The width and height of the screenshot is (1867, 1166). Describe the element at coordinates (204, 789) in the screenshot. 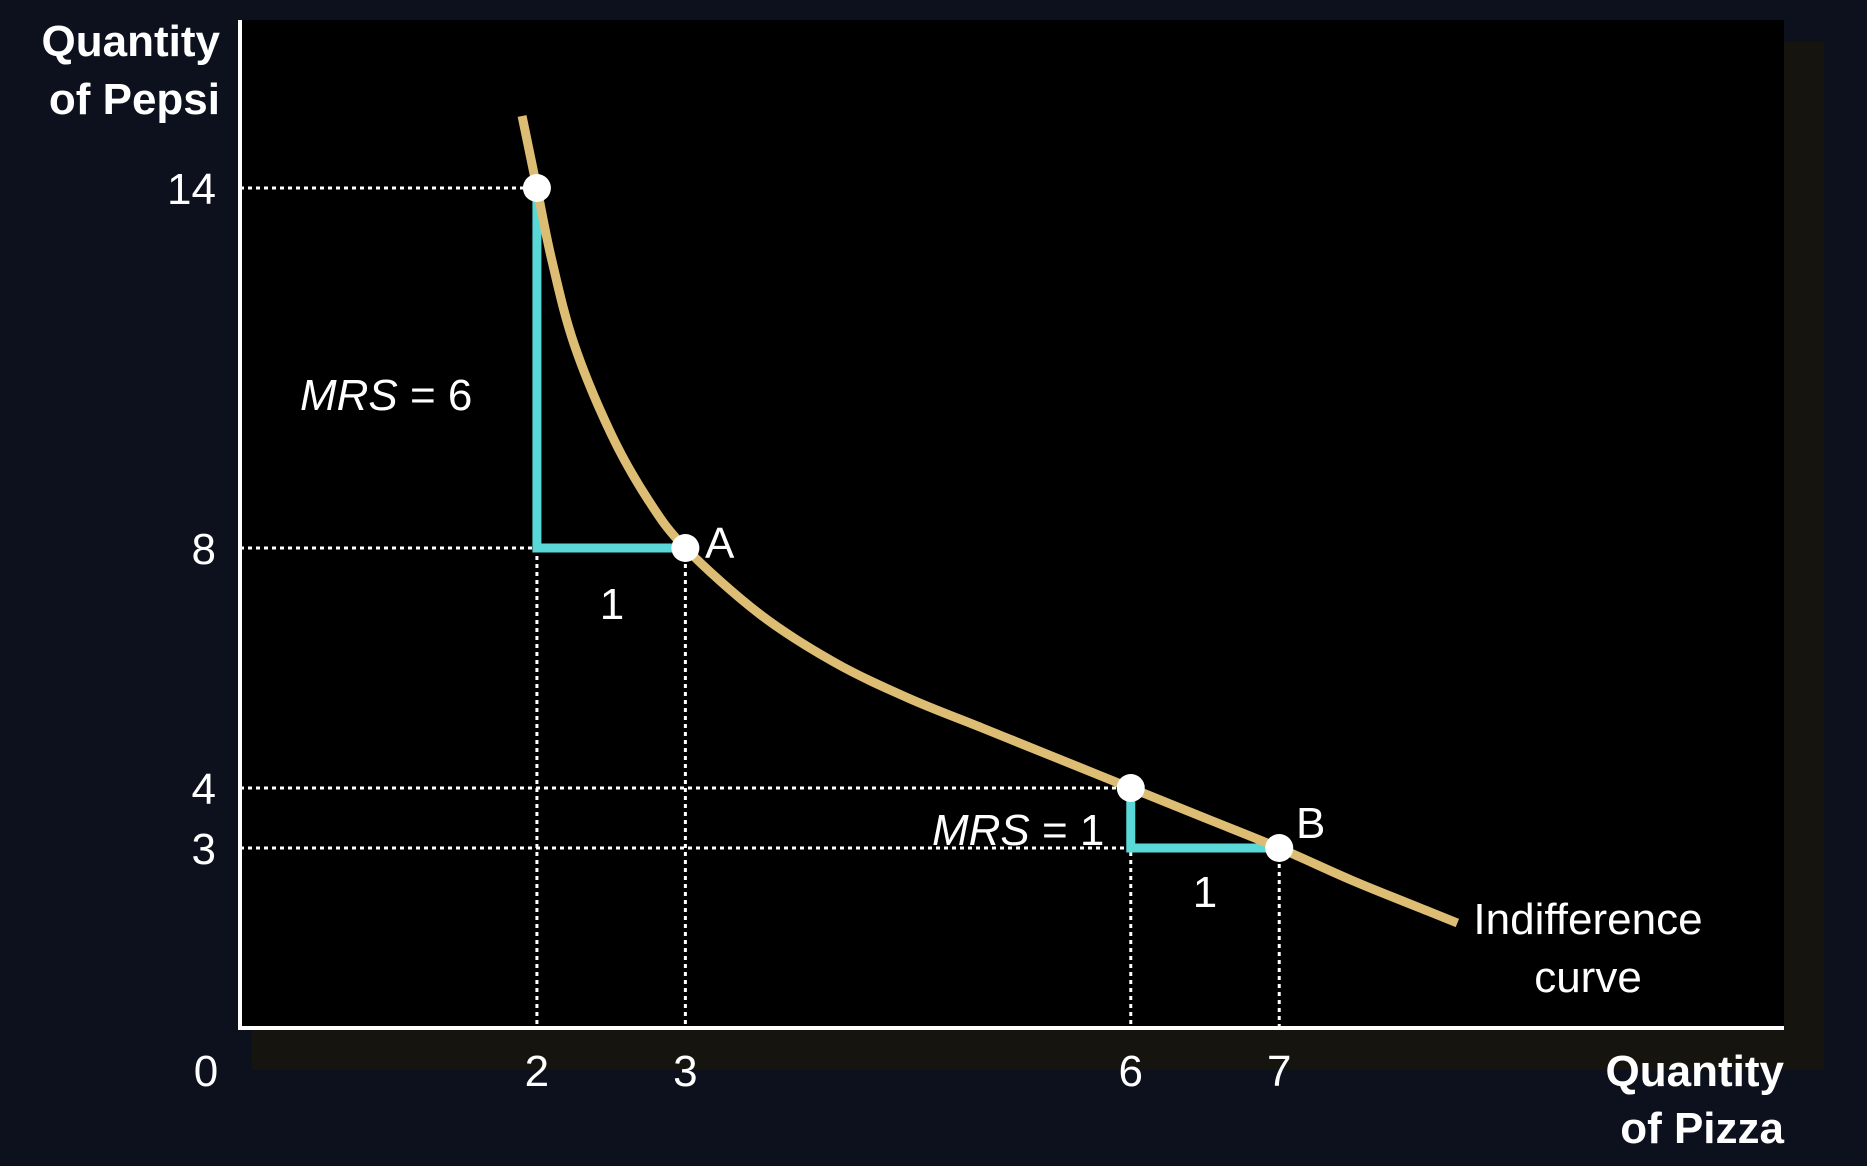

I see `y-tick-label-4: 4` at that location.